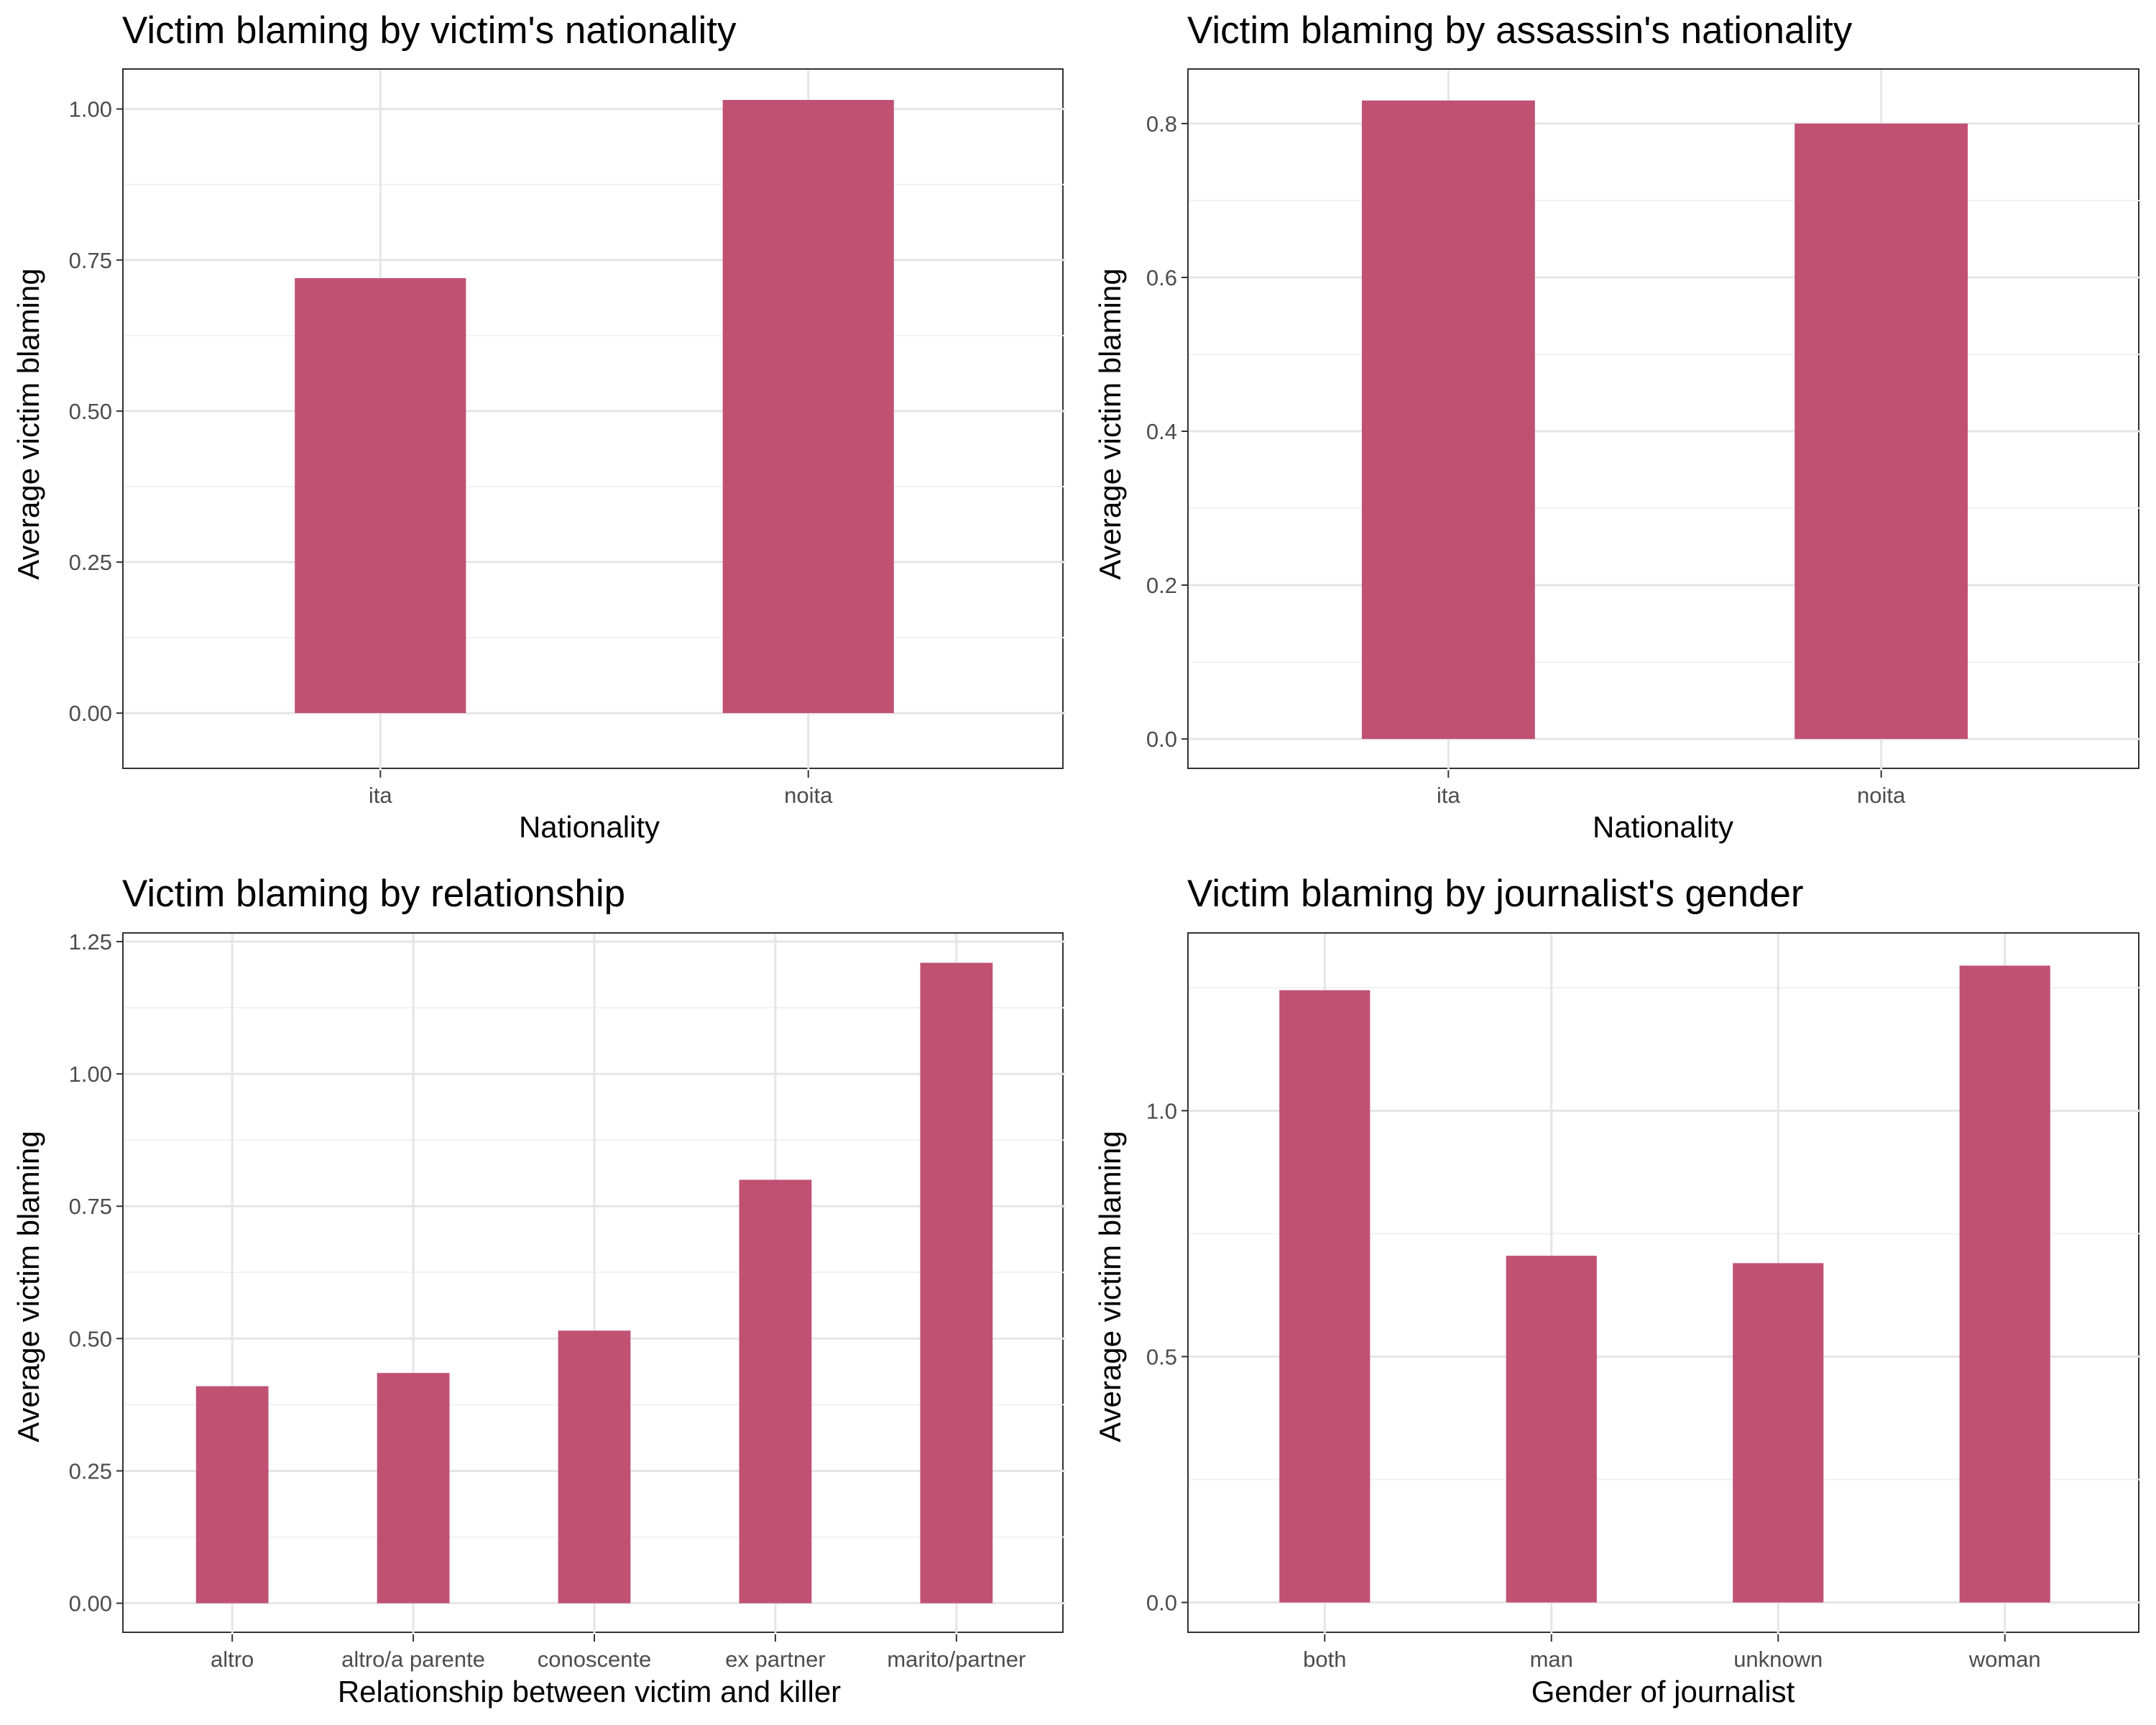 This screenshot has width=2156, height=1725. Describe the element at coordinates (233, 1659) in the screenshot. I see `x-tick-label: altro` at that location.